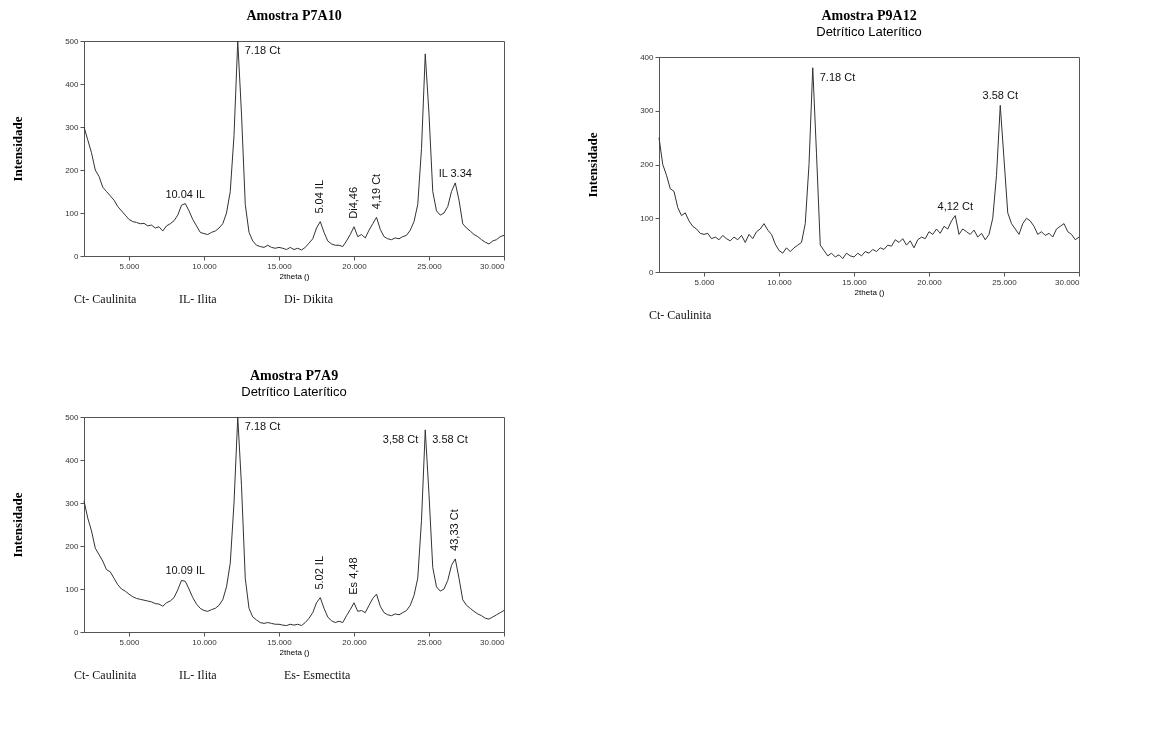 The height and width of the screenshot is (731, 1151). Describe the element at coordinates (294, 15) in the screenshot. I see `chart-title: Amostra P7A10` at that location.